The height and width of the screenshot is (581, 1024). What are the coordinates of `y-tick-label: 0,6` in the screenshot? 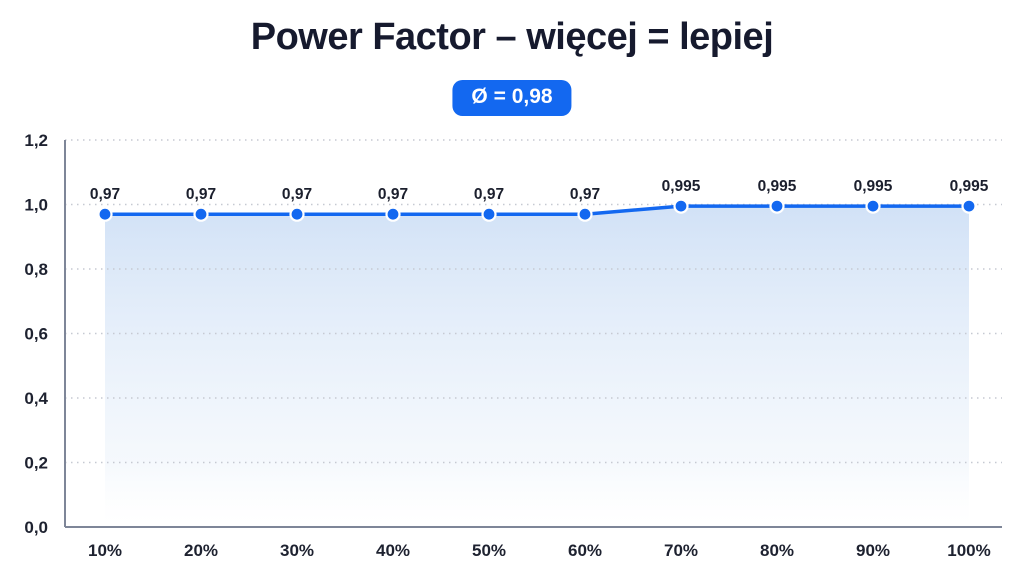 It's located at (36, 334).